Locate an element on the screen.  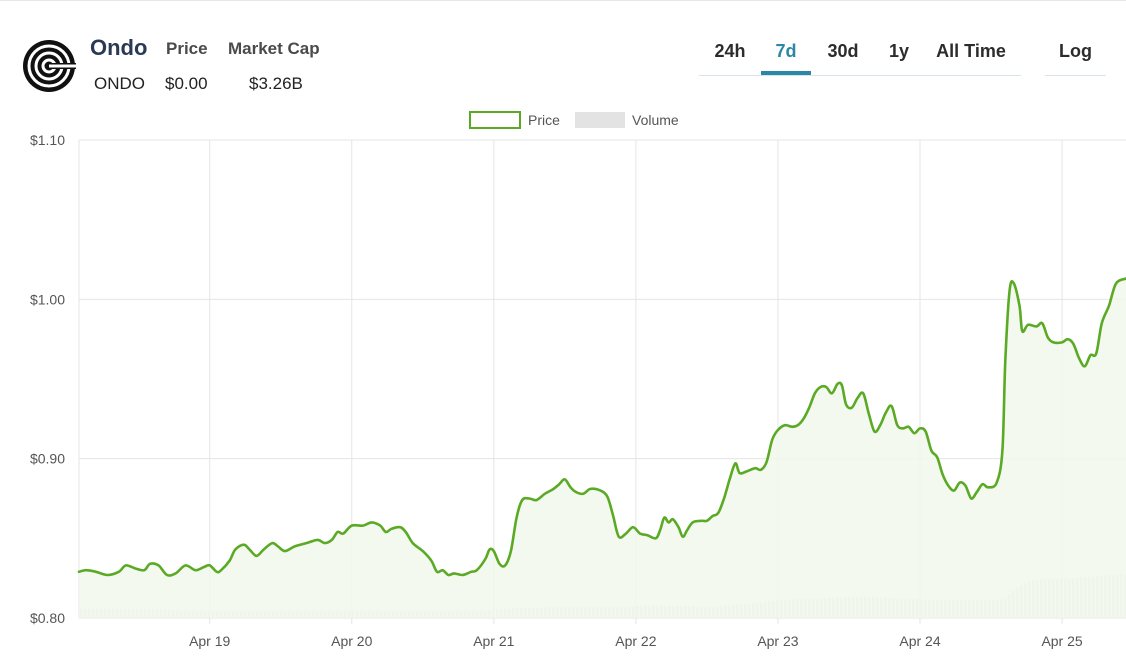
x-tick-label: Apr 22 is located at coordinates (635, 641).